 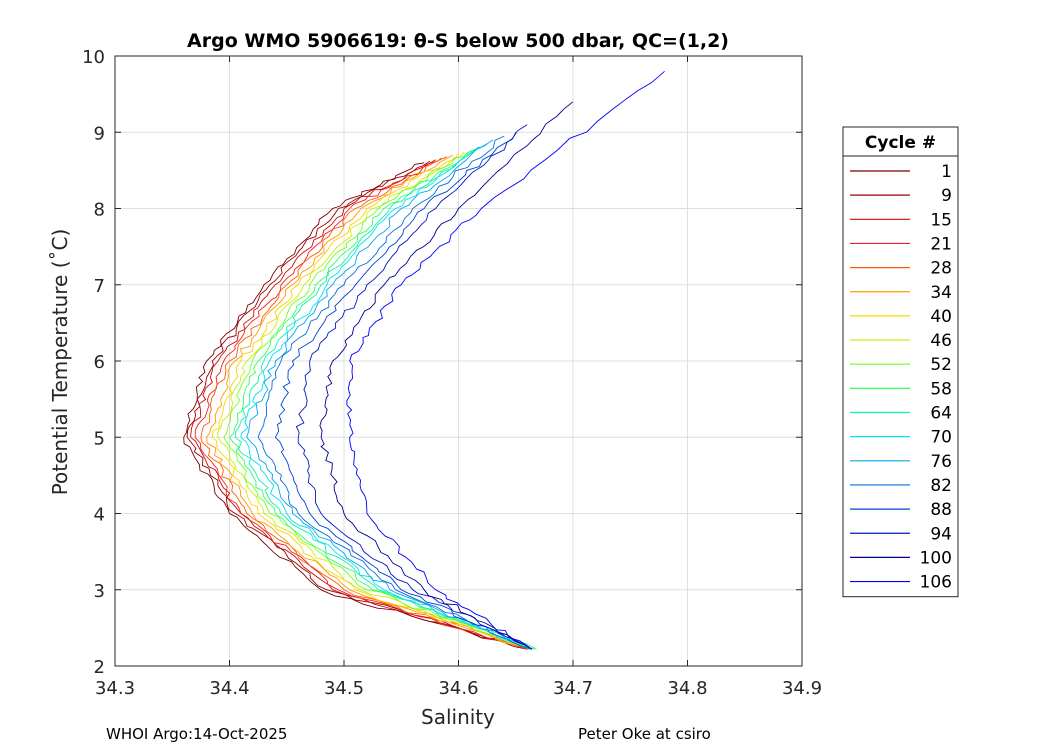 I want to click on x-tick-label: 34.8, so click(x=687, y=688).